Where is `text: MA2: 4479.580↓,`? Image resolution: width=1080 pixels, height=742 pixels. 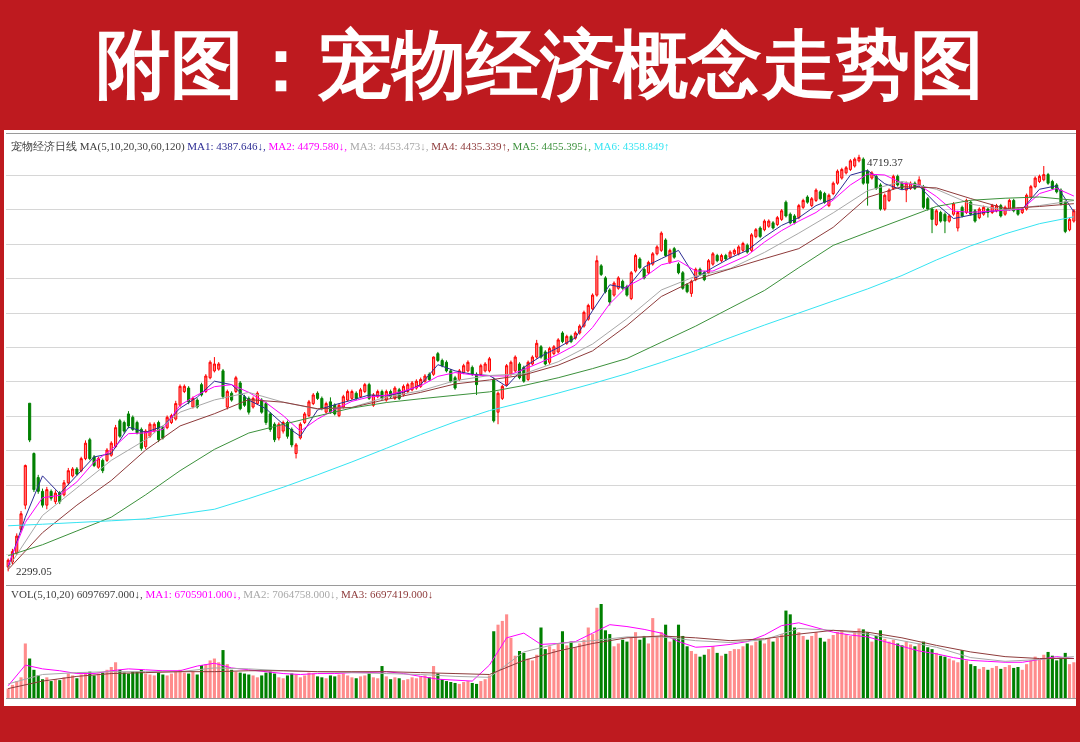
text: MA2: 4479.580↓, is located at coordinates (308, 146).